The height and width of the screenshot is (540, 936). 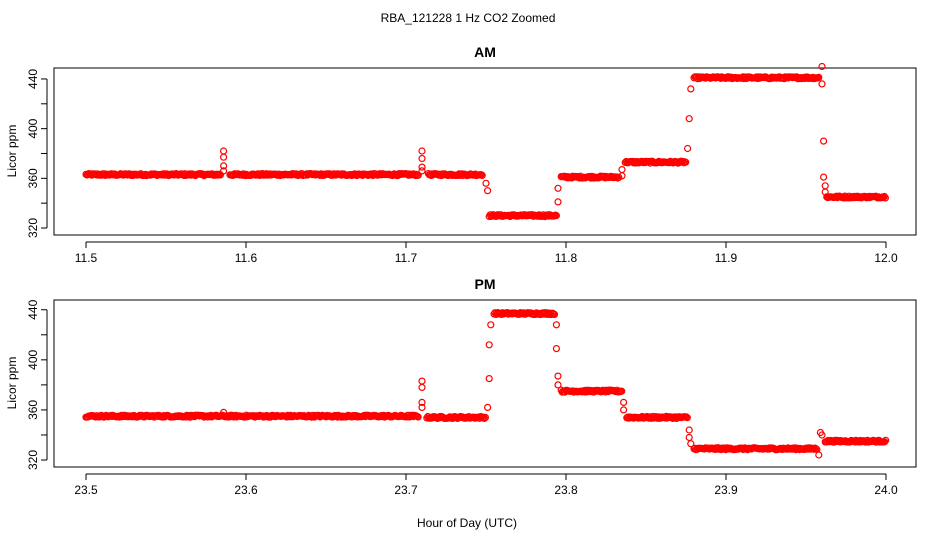 What do you see at coordinates (486, 485) in the screenshot?
I see `x-axis-pm: 23.5 23.6 23.7 23.8 23.9 24.0` at bounding box center [486, 485].